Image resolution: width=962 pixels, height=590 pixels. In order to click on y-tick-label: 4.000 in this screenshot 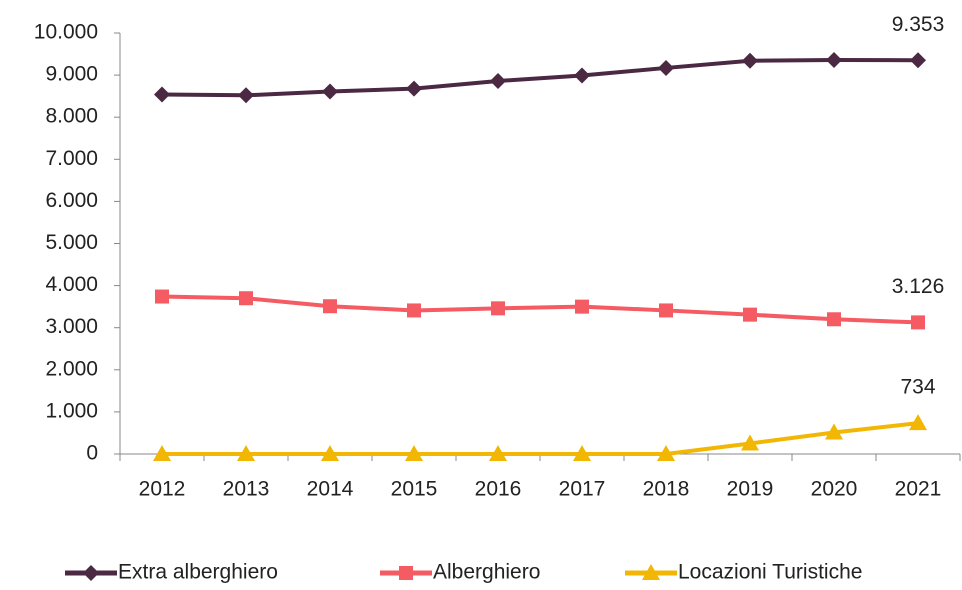, I will do `click(71, 284)`.